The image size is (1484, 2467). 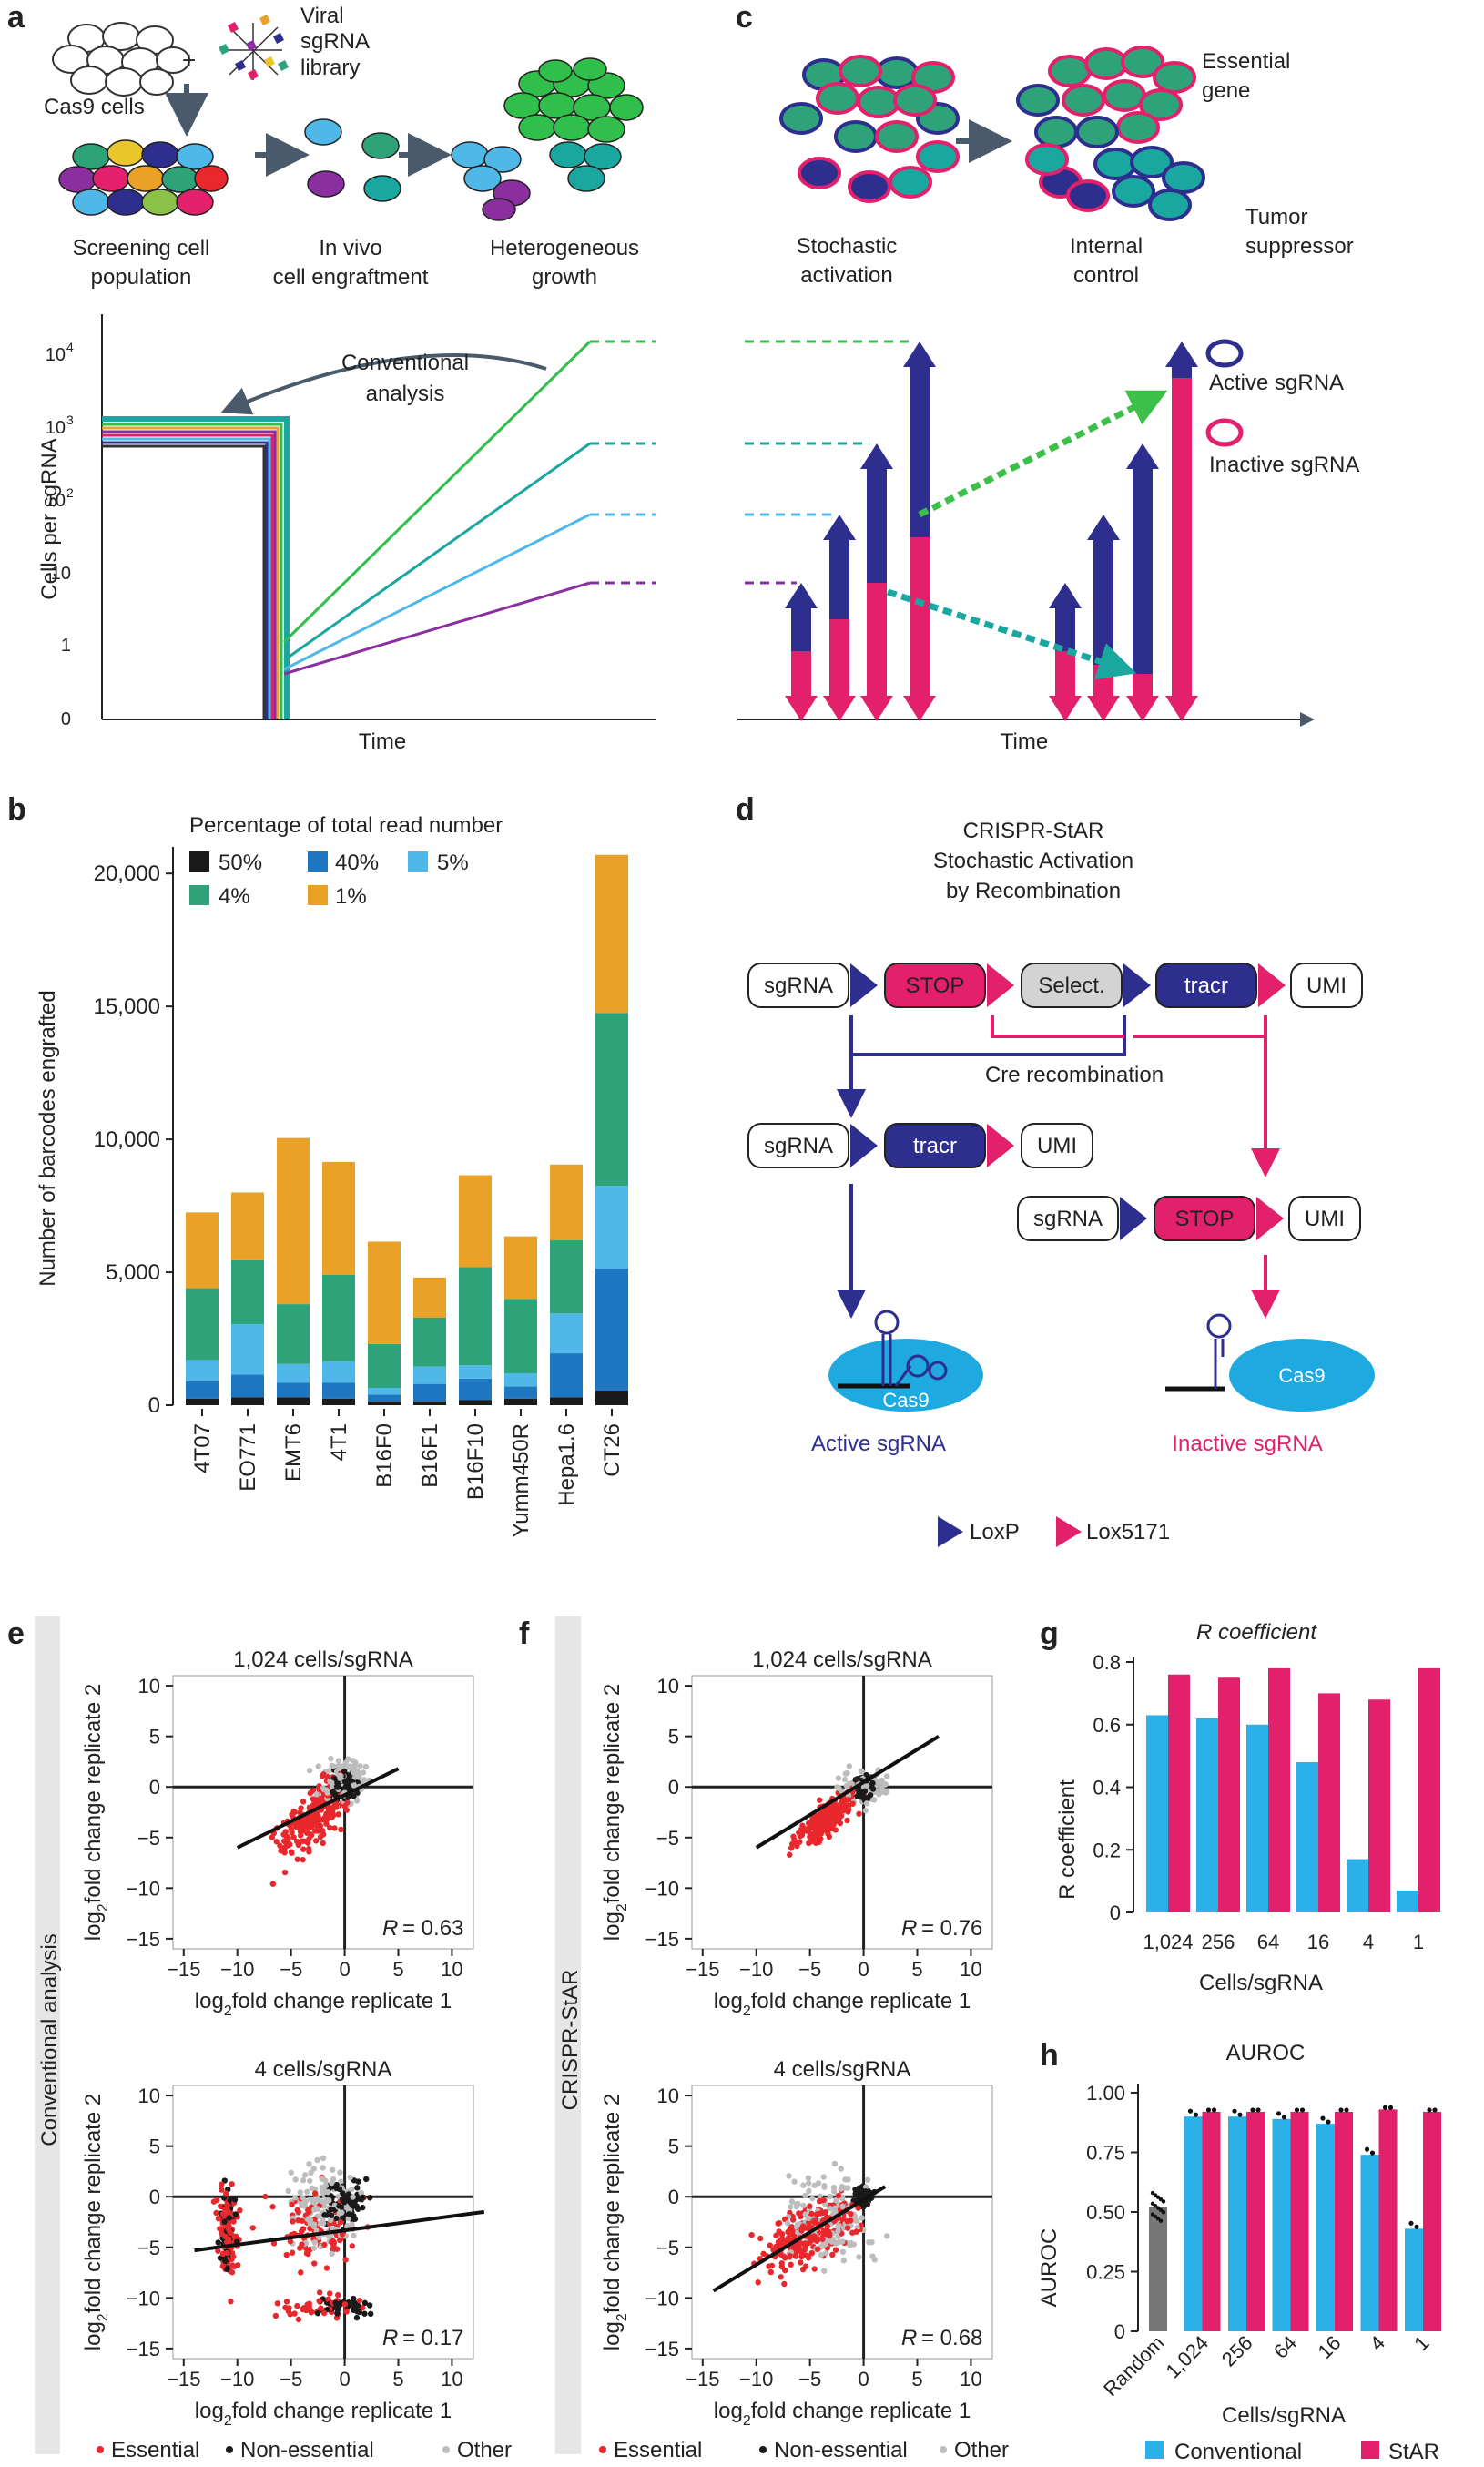 What do you see at coordinates (56, 355) in the screenshot?
I see `a-ytick-10000: 10` at bounding box center [56, 355].